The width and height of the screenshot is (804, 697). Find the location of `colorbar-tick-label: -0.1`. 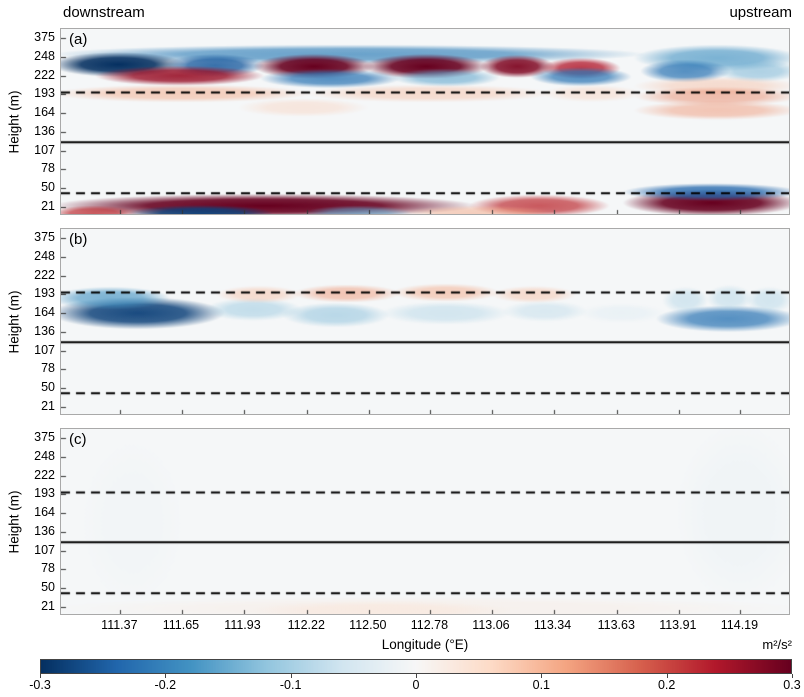

colorbar-tick-label: -0.1 is located at coordinates (290, 685).